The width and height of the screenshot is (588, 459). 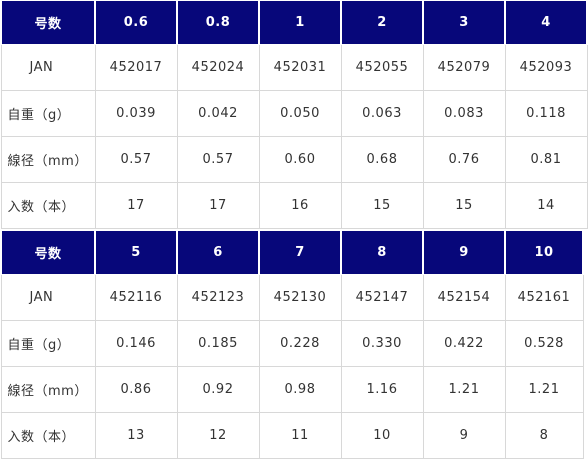 What do you see at coordinates (136, 389) in the screenshot?
I see `table-cell: 0.86` at bounding box center [136, 389].